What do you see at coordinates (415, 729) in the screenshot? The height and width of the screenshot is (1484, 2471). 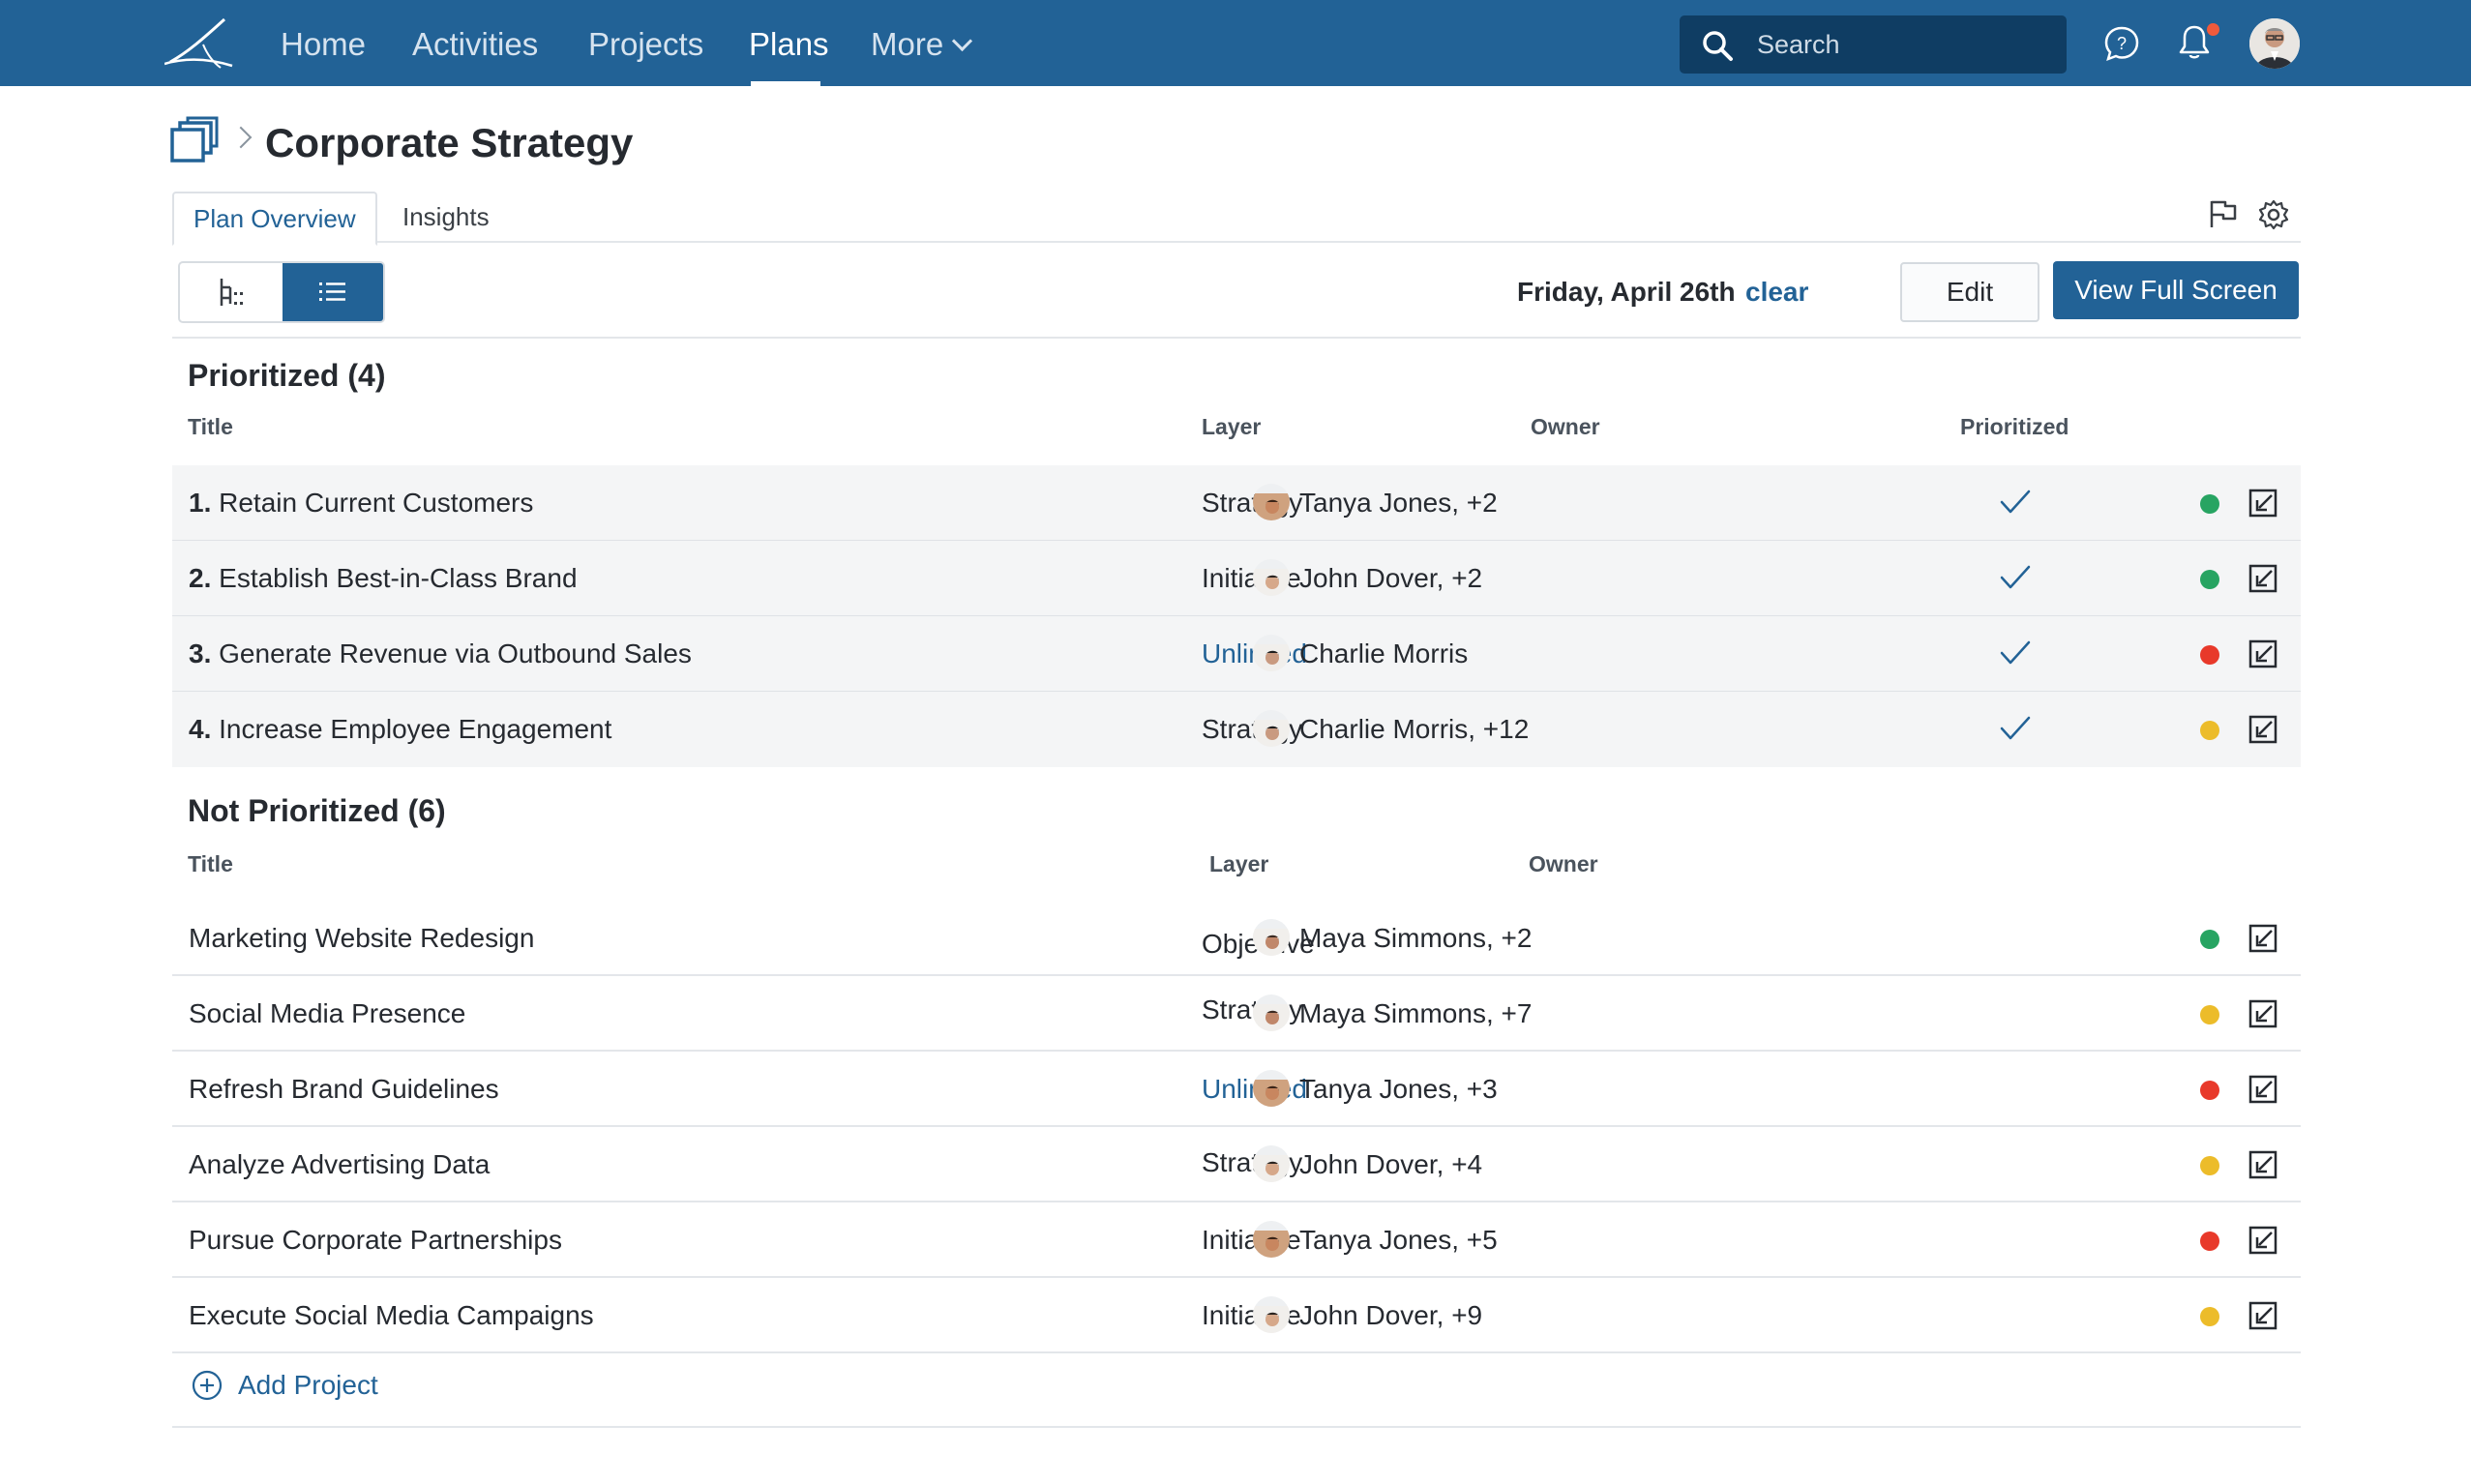 I see `row-title-text: Increase Employee Engagement` at bounding box center [415, 729].